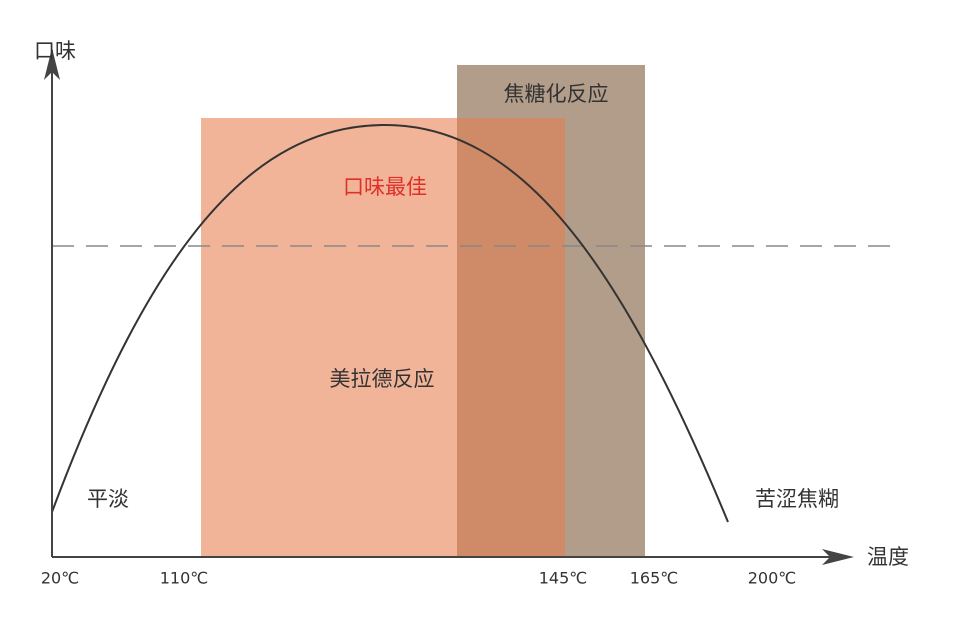 The width and height of the screenshot is (954, 622). Describe the element at coordinates (184, 578) in the screenshot. I see `x-tick-label: 110℃` at that location.